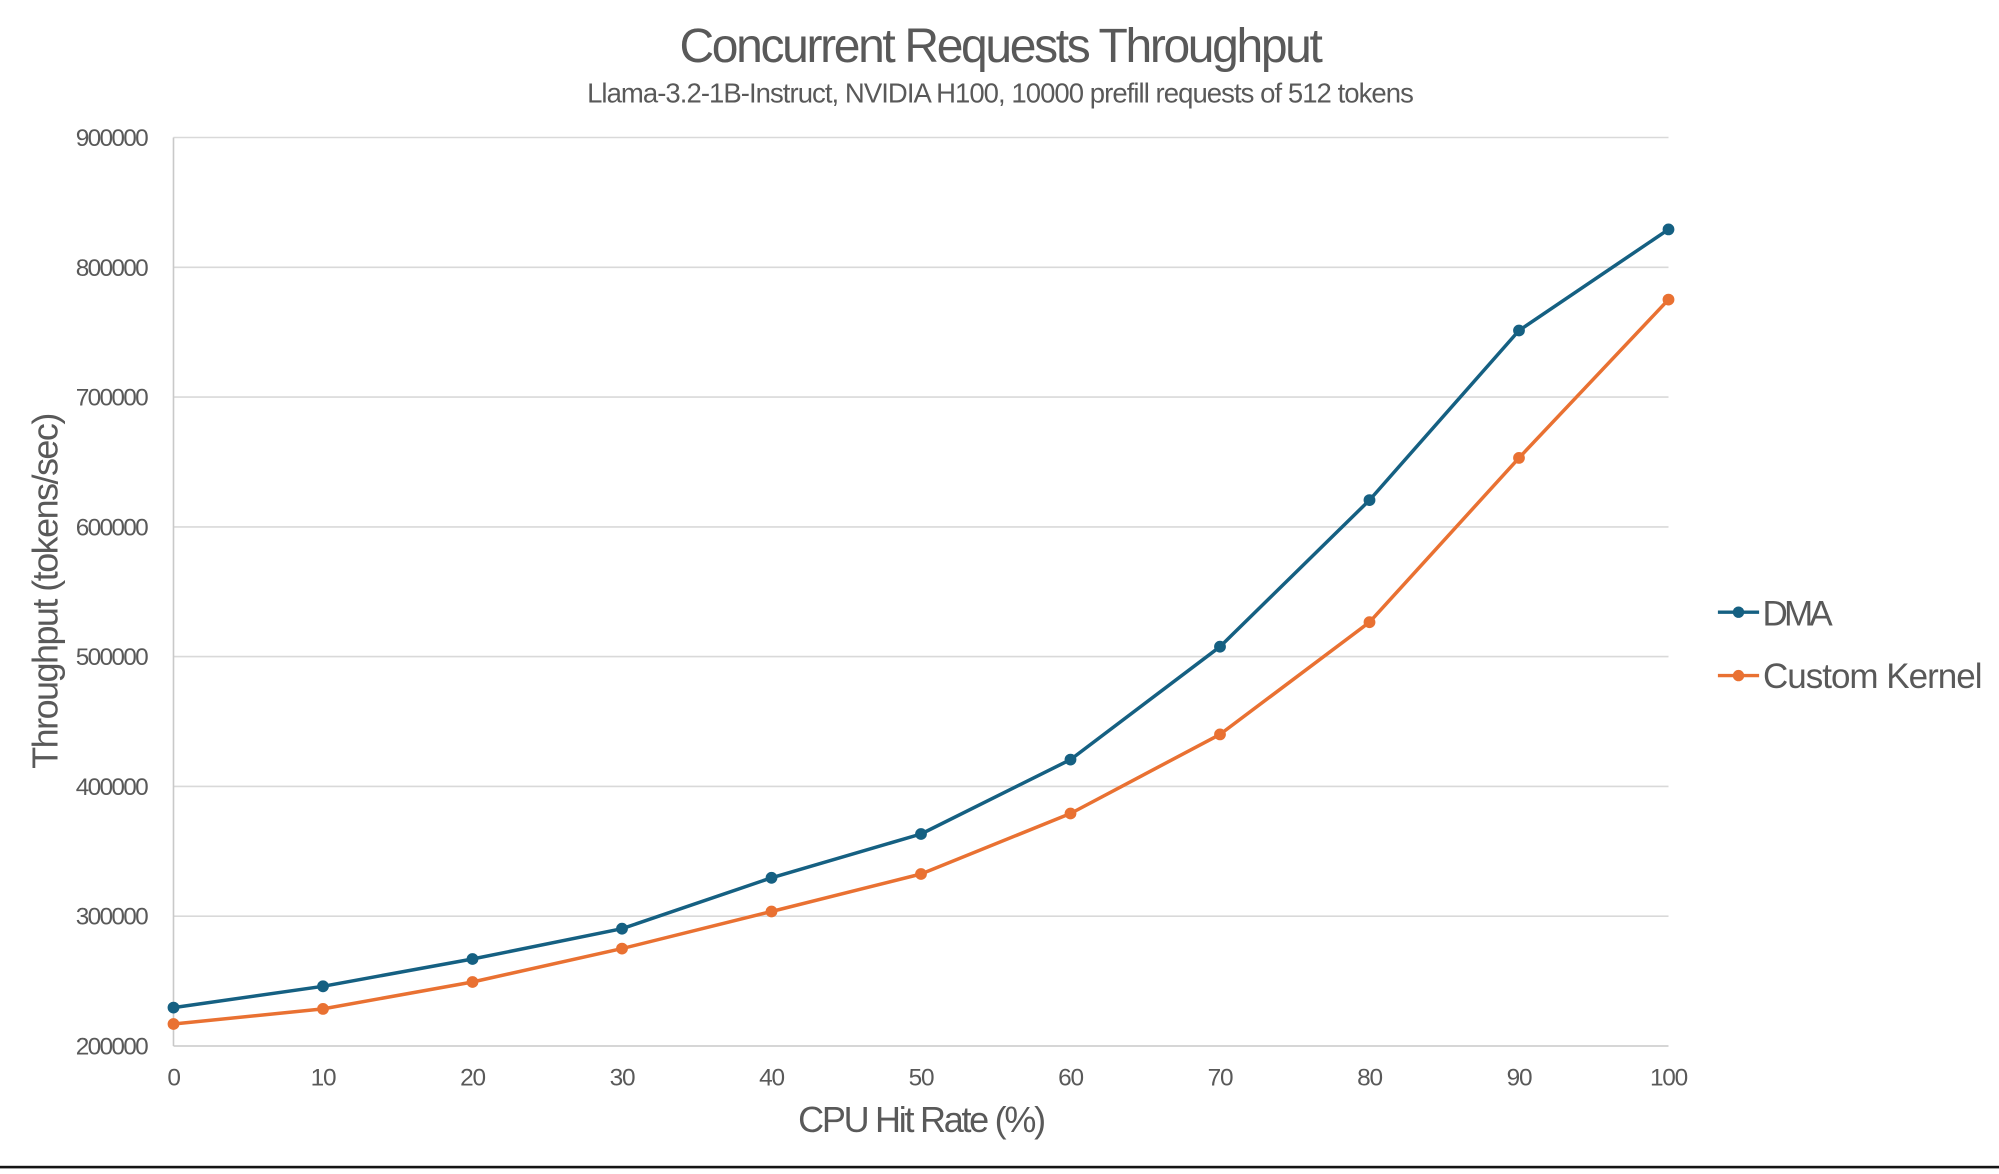 The height and width of the screenshot is (1174, 1999). Describe the element at coordinates (1369, 1077) in the screenshot. I see `svg-text: 80` at that location.